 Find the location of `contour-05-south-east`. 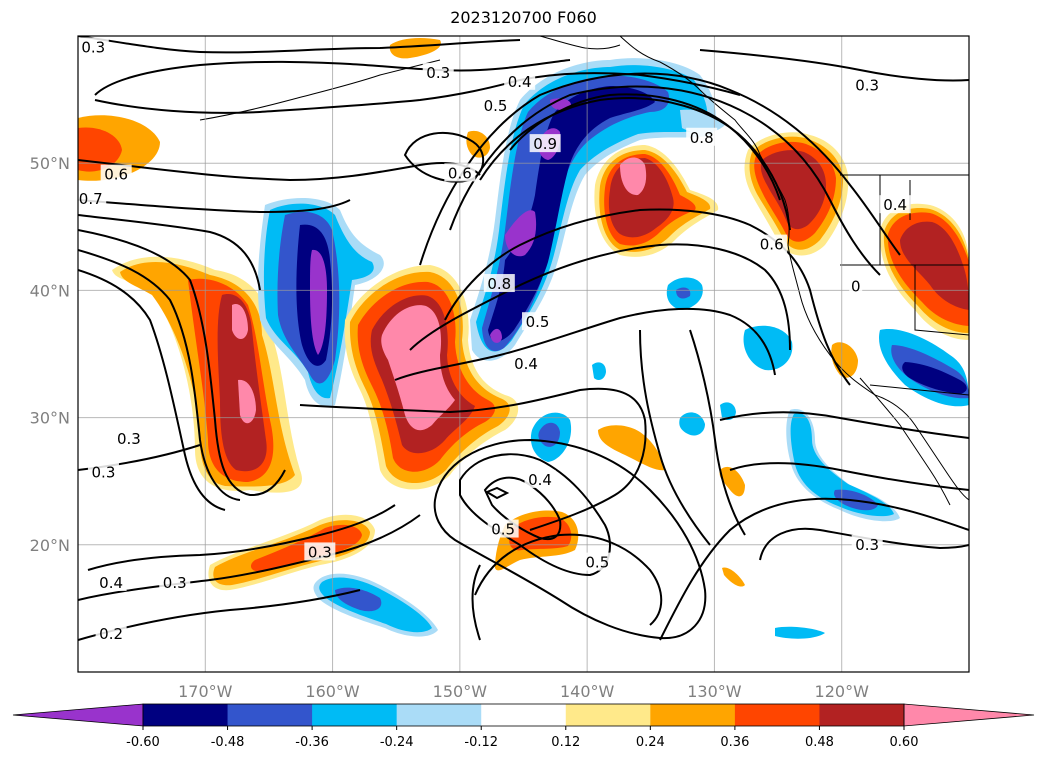

contour-05-south-east is located at coordinates (568, 579).